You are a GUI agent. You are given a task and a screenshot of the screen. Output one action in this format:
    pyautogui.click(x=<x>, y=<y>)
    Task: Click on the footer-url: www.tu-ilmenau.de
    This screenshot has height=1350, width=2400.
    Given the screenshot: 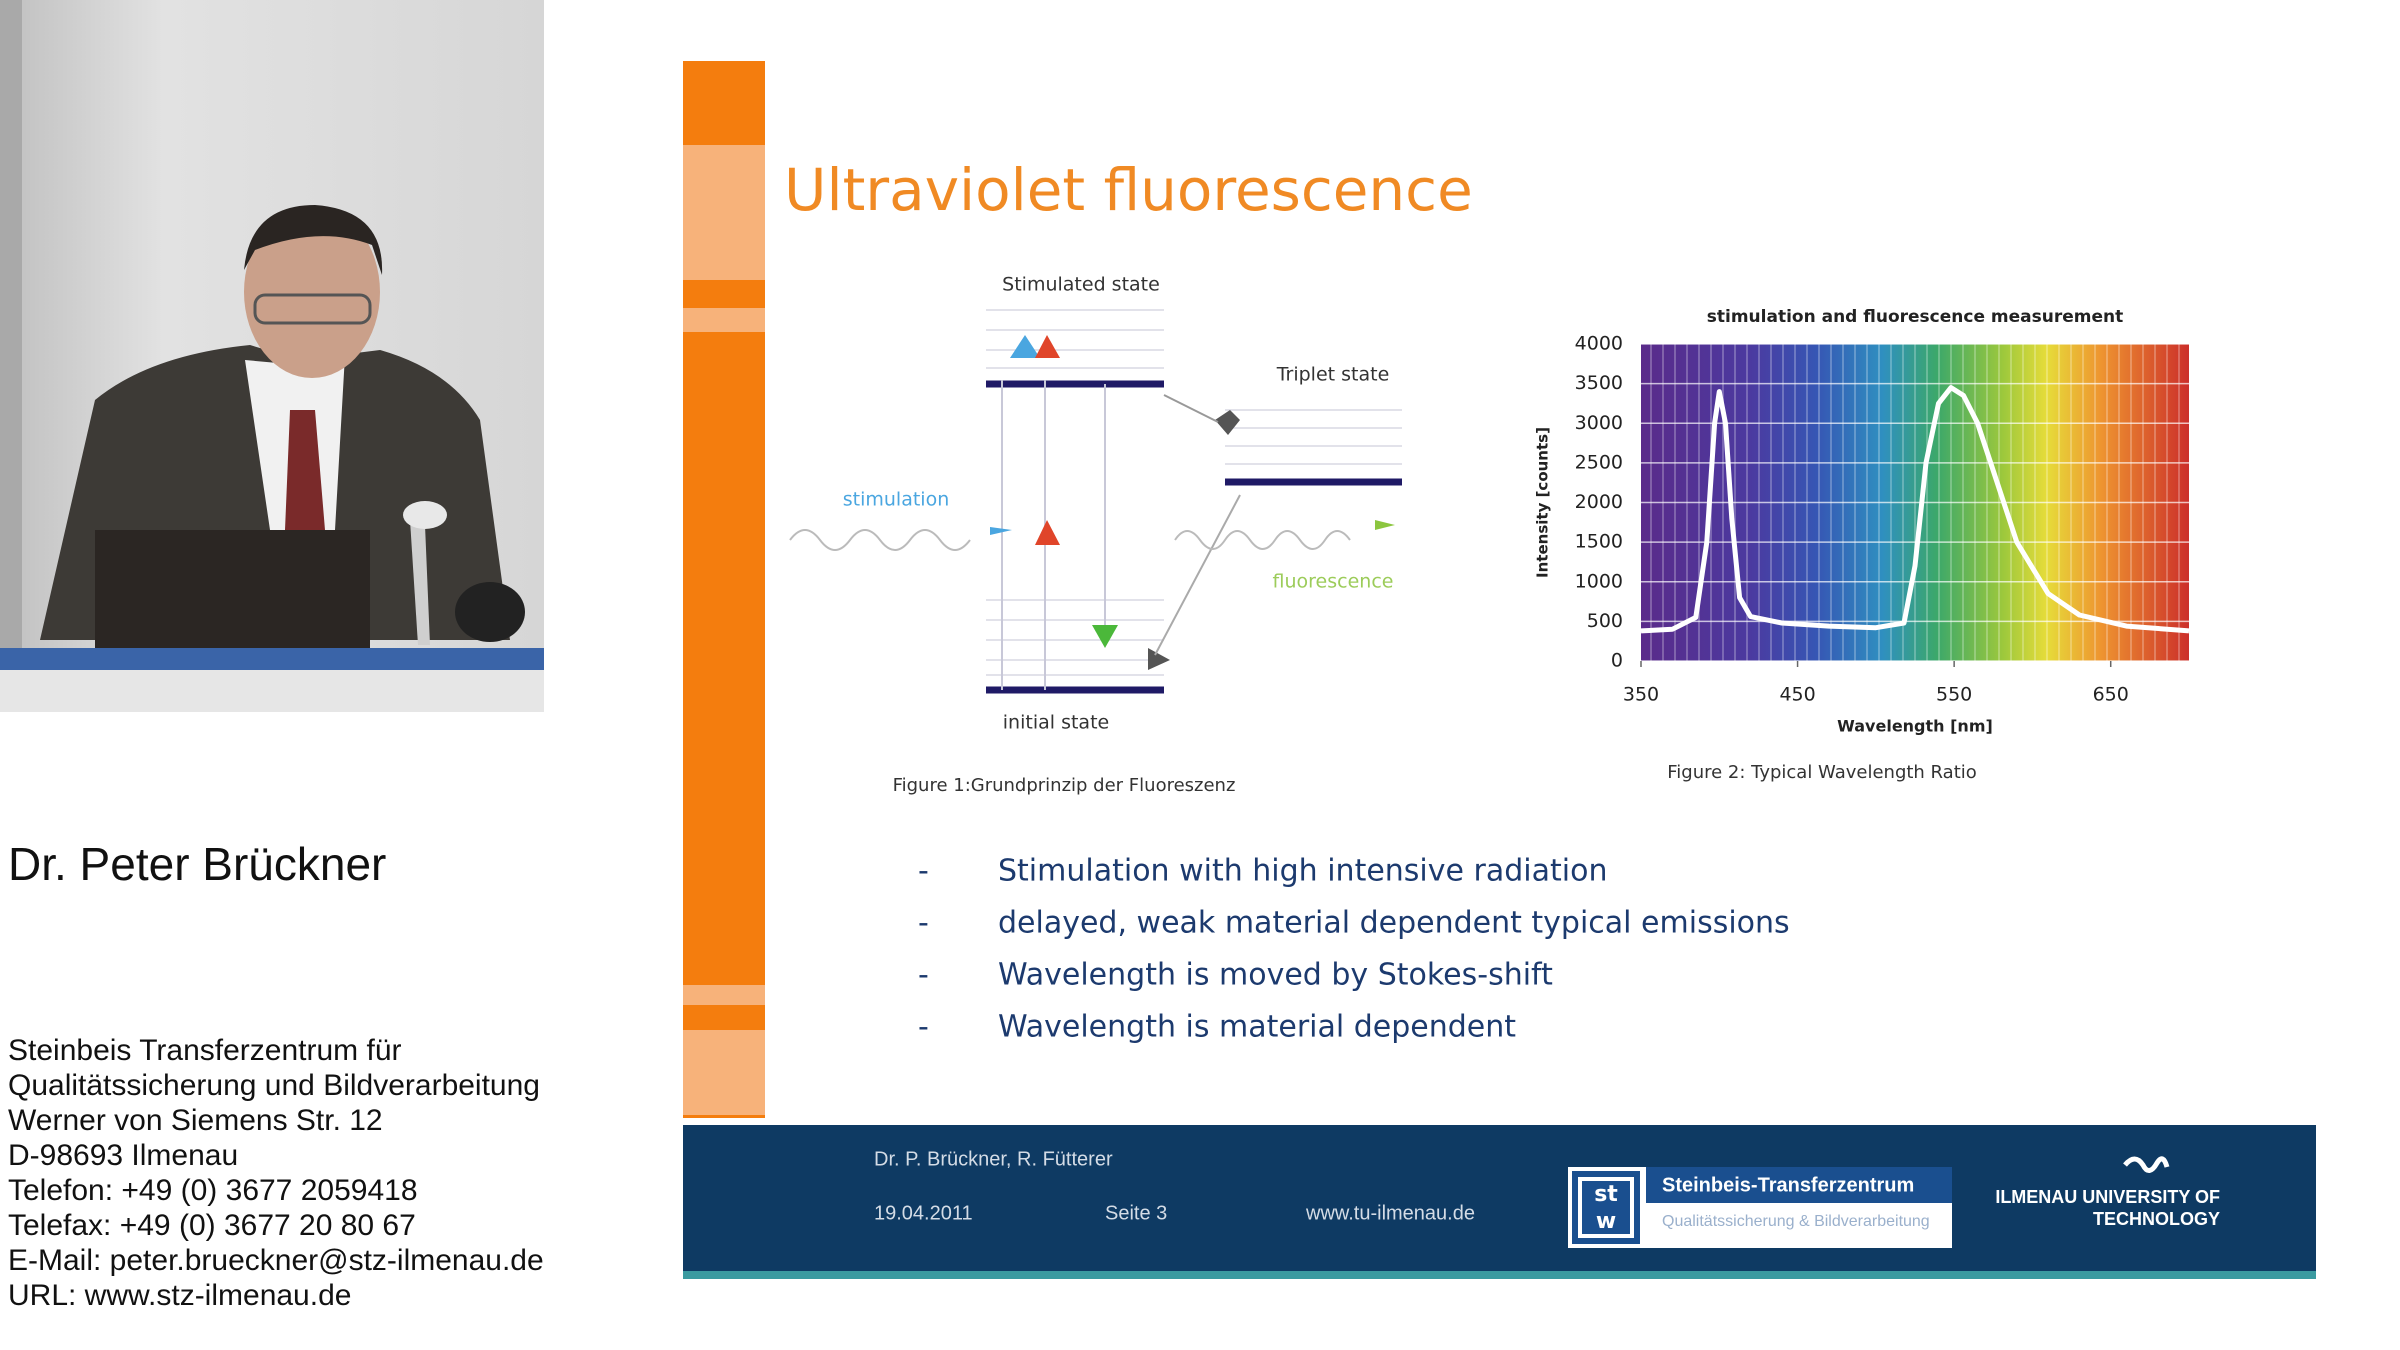 What is the action you would take?
    pyautogui.click(x=1390, y=1213)
    